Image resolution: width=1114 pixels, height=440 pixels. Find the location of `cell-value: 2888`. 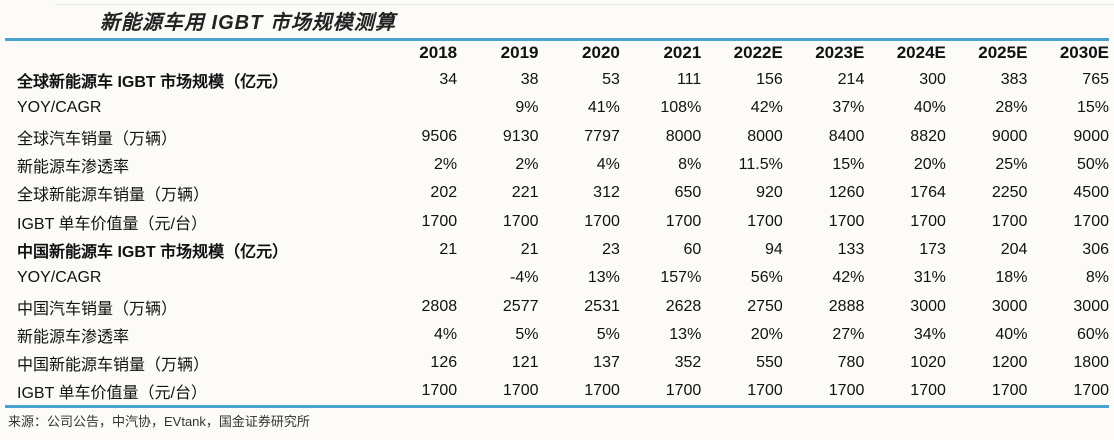

cell-value: 2888 is located at coordinates (846, 306).